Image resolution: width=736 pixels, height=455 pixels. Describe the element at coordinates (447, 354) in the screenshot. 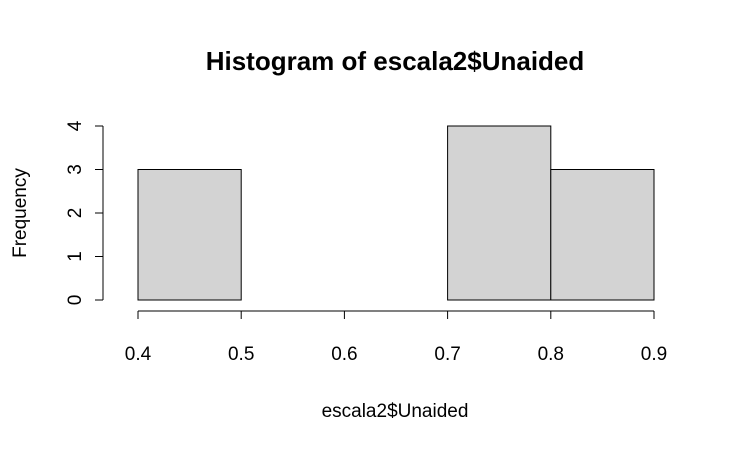

I see `x-tick-label: 0.7` at that location.